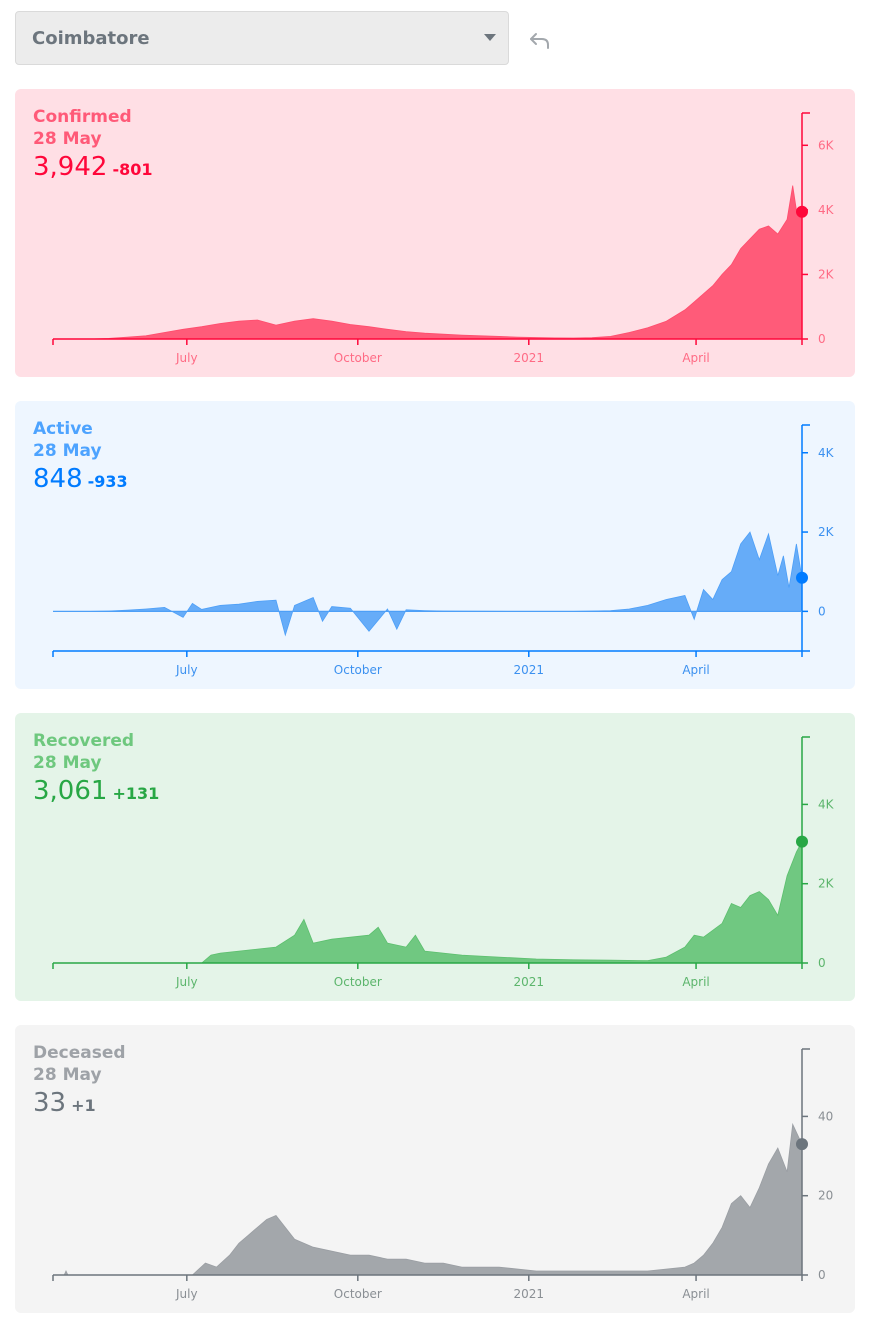 This screenshot has width=869, height=1329. I want to click on area-series-confirmed, so click(428, 262).